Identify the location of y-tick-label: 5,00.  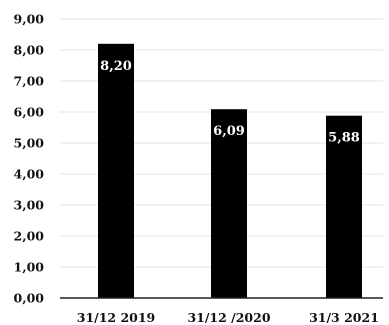
(29, 143).